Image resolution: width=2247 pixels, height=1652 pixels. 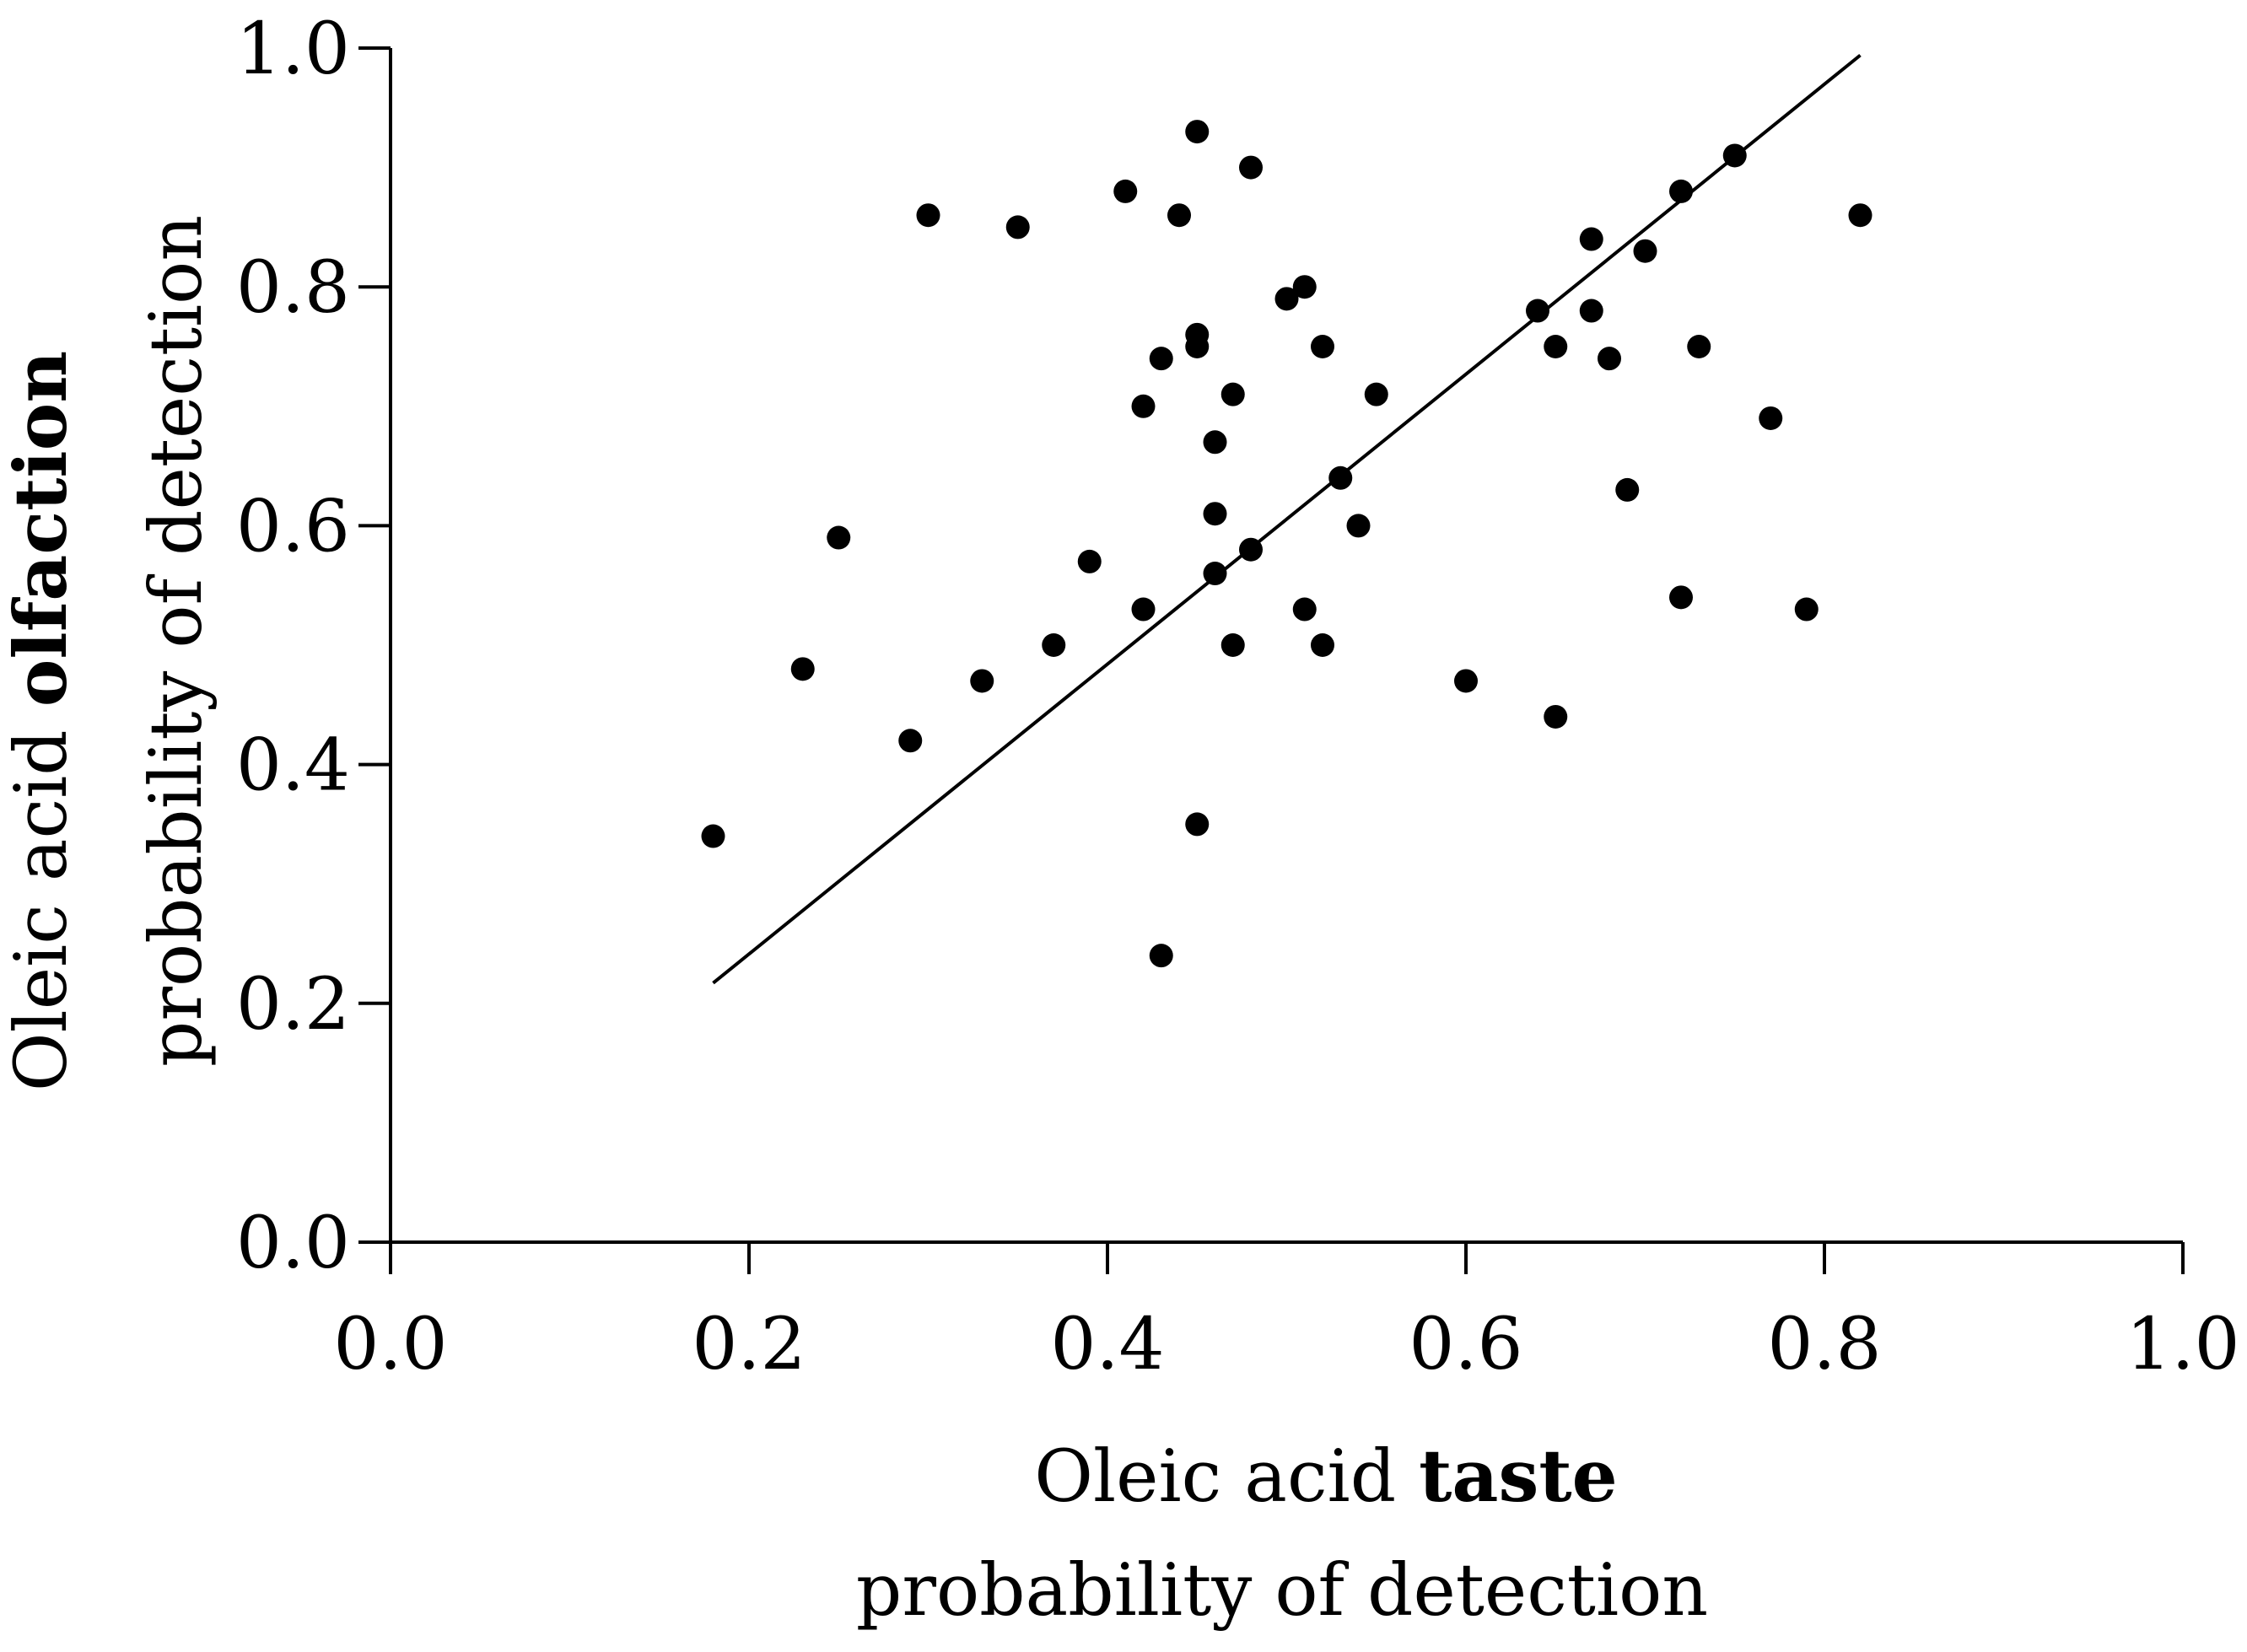 What do you see at coordinates (1465, 1345) in the screenshot?
I see `x-tick-label: 0.6` at bounding box center [1465, 1345].